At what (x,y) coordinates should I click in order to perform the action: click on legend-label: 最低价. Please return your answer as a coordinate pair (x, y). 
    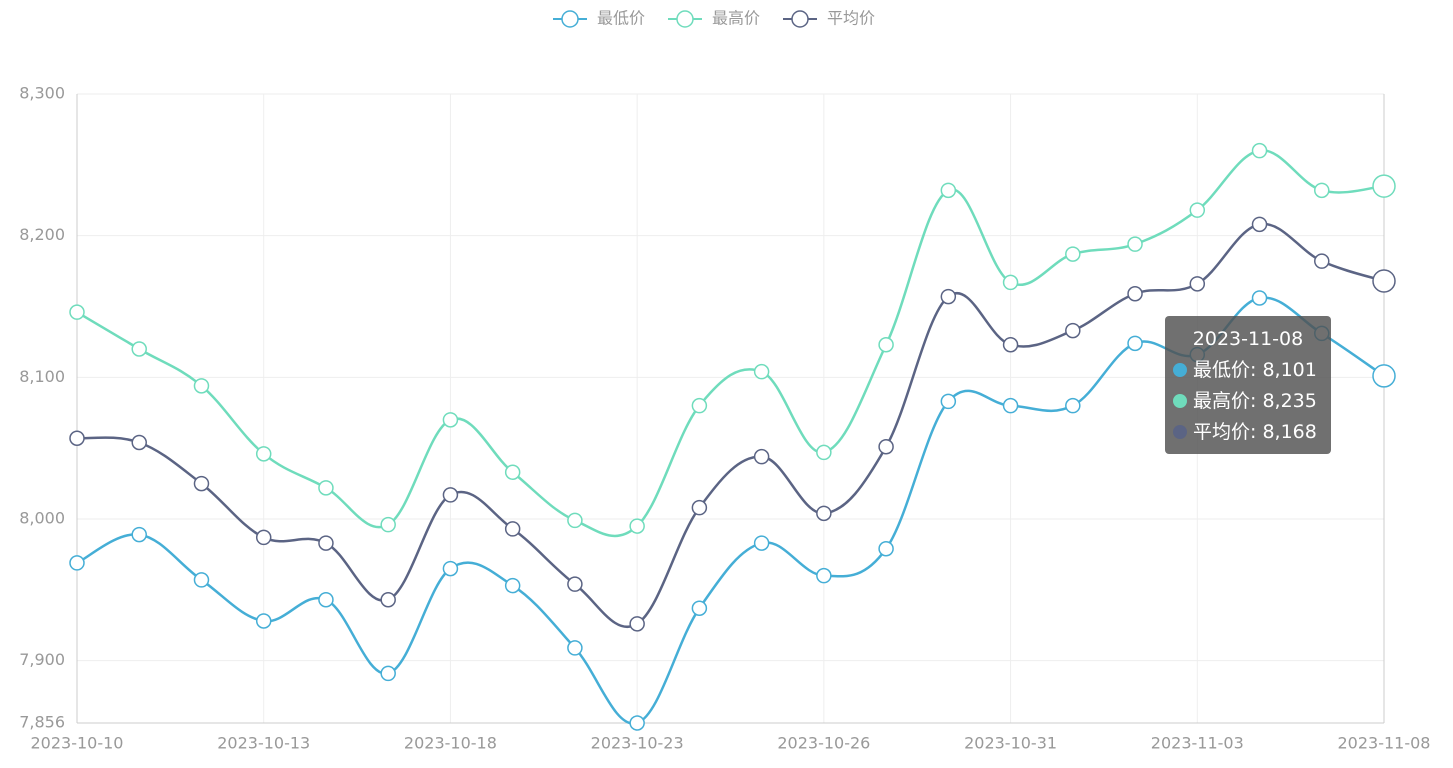
    Looking at the image, I should click on (621, 18).